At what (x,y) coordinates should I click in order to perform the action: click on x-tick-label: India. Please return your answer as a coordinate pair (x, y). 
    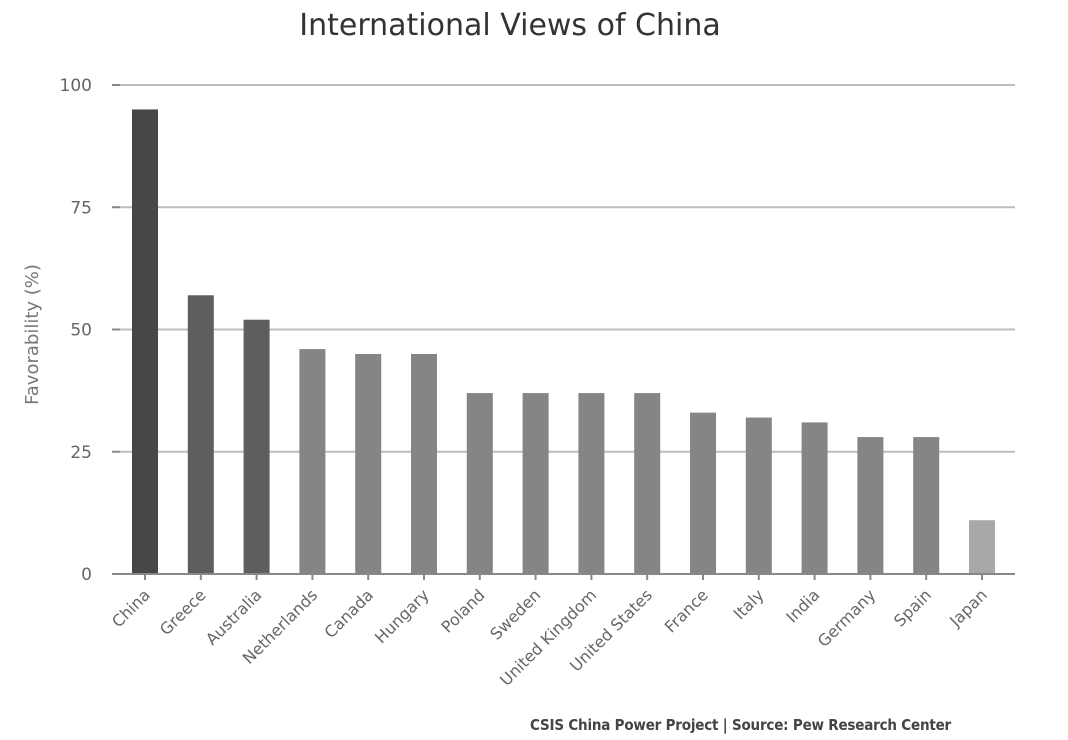
    Looking at the image, I should click on (802, 605).